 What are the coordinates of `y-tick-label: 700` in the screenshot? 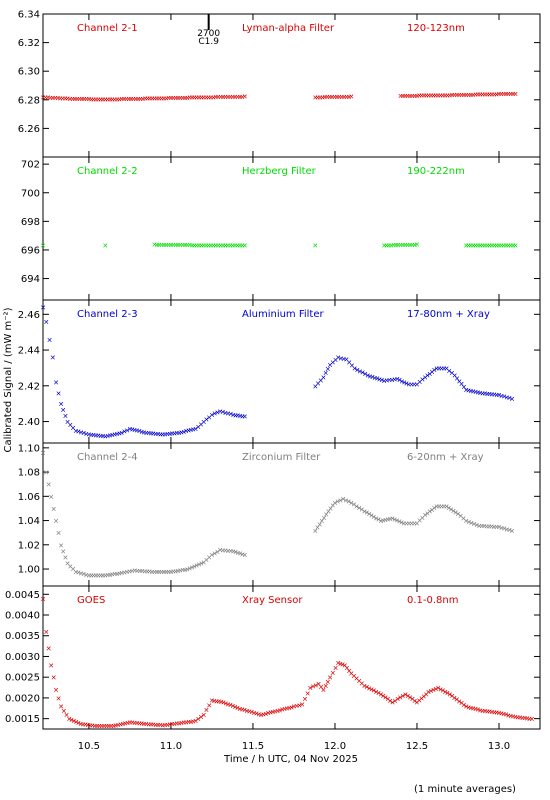 It's located at (30, 193).